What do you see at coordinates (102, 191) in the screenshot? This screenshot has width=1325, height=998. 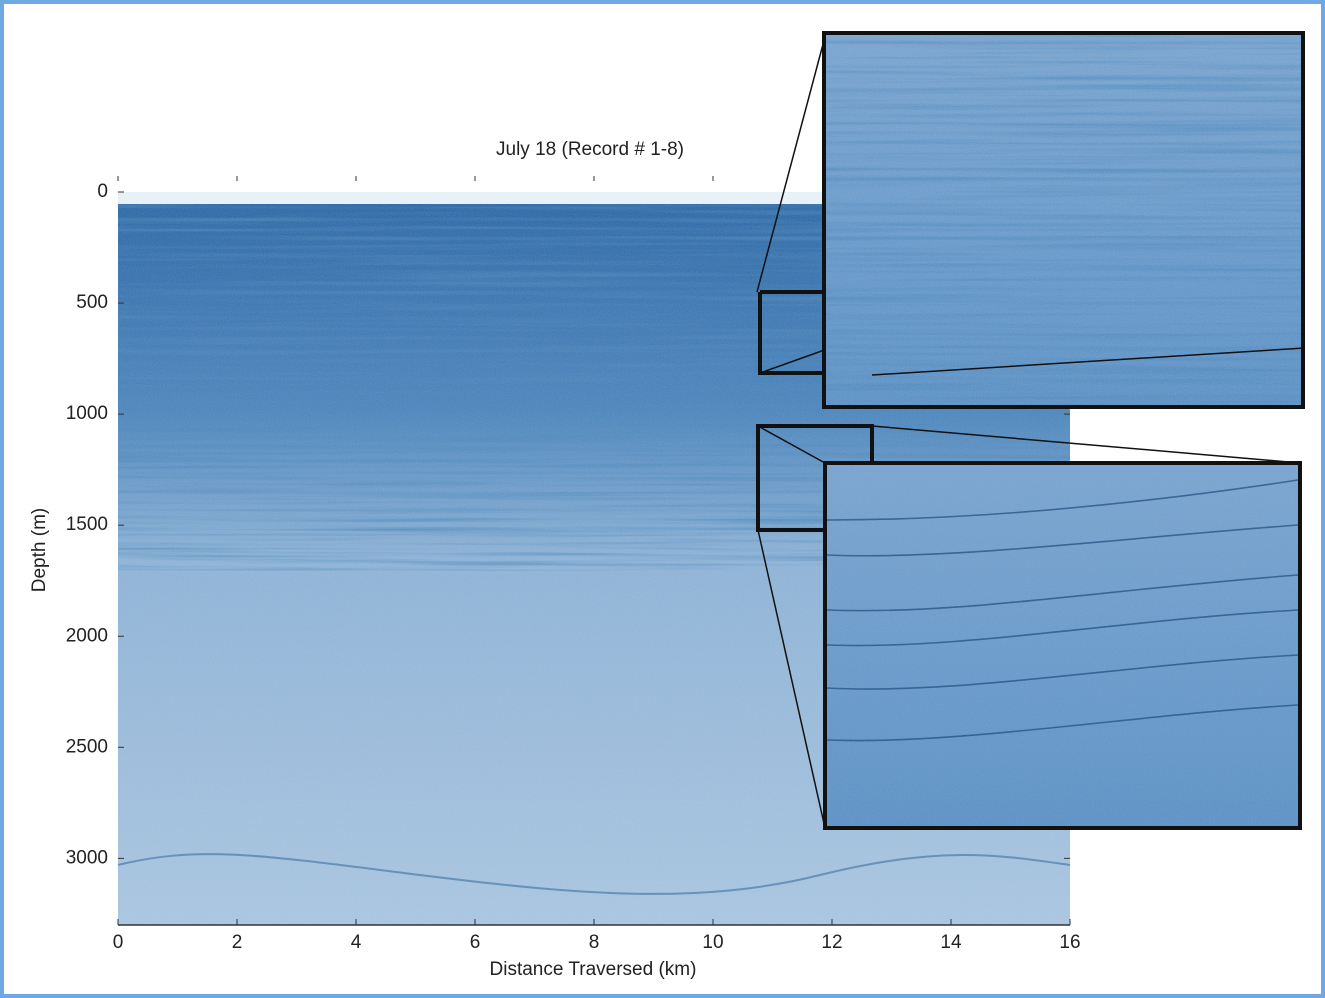 I see `y-tick-label: 0` at bounding box center [102, 191].